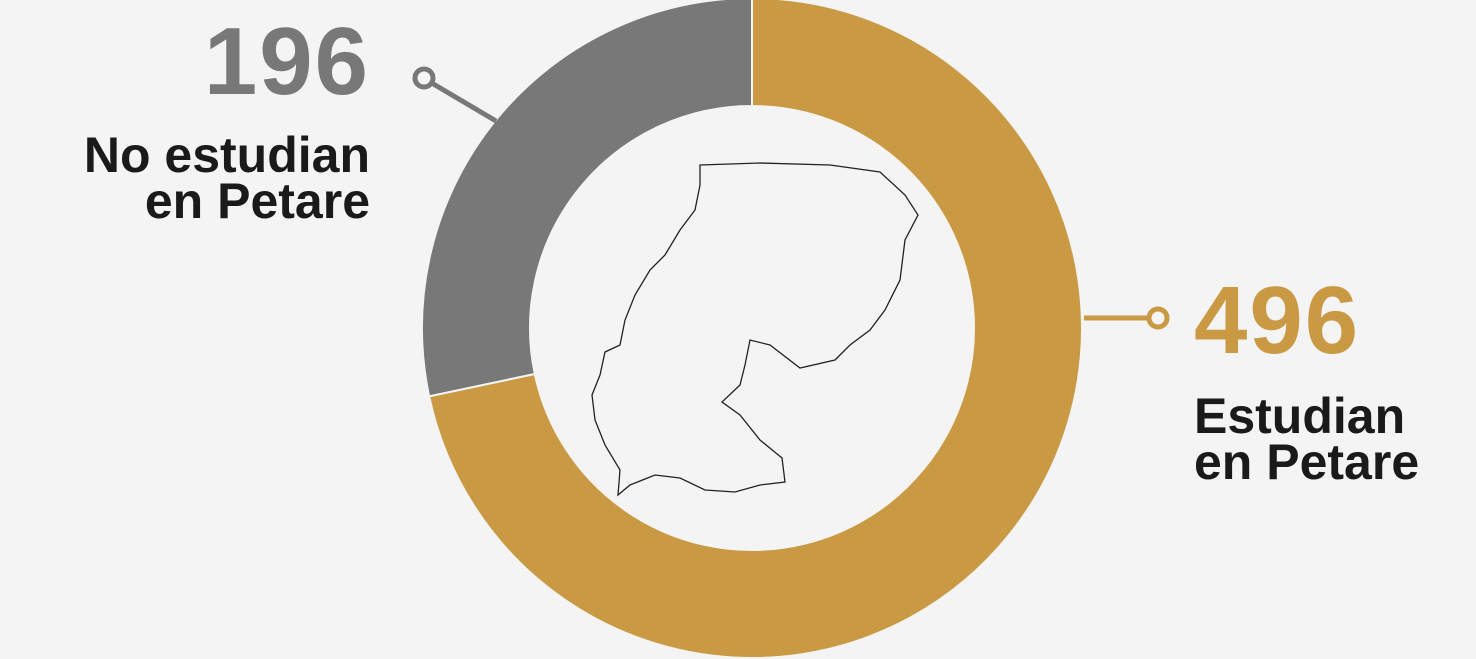 This screenshot has height=659, width=1476. What do you see at coordinates (286, 61) in the screenshot?
I see `value-label: 196` at bounding box center [286, 61].